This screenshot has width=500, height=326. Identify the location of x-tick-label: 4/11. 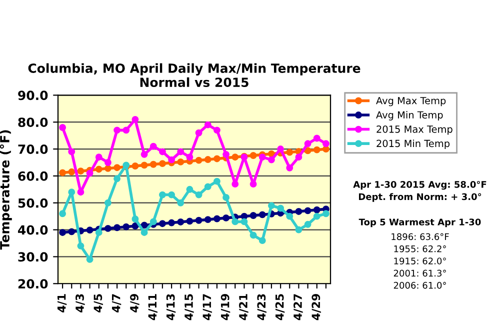
(153, 307).